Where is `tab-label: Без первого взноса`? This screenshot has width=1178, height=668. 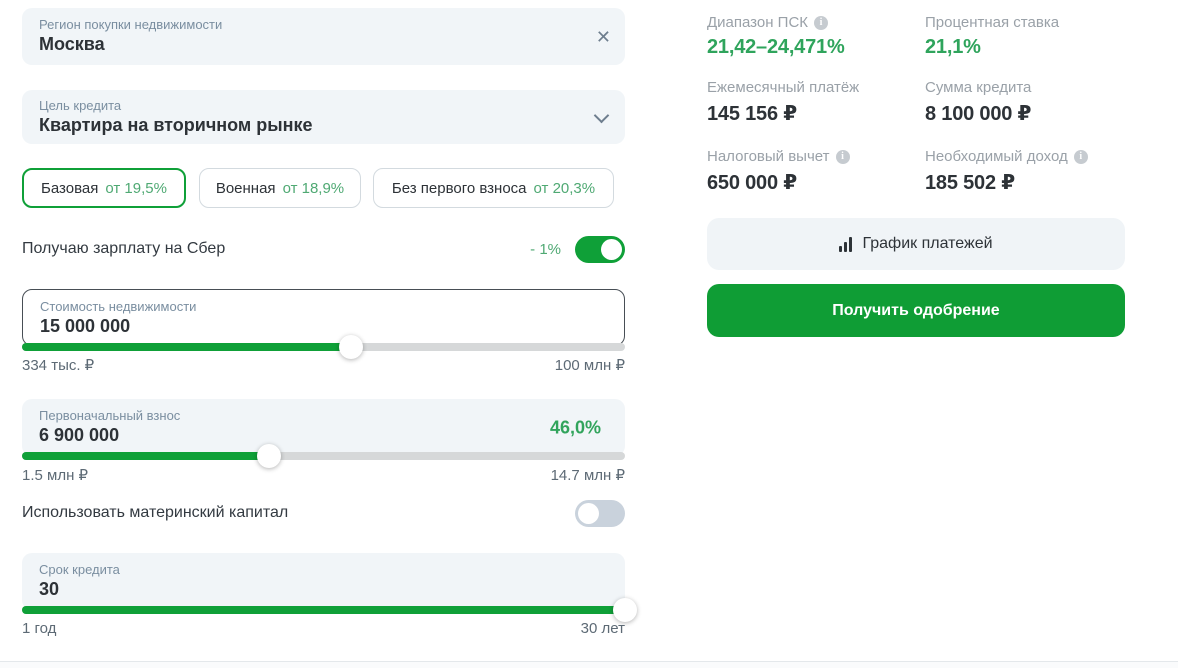
tab-label: Без первого взноса is located at coordinates (459, 188).